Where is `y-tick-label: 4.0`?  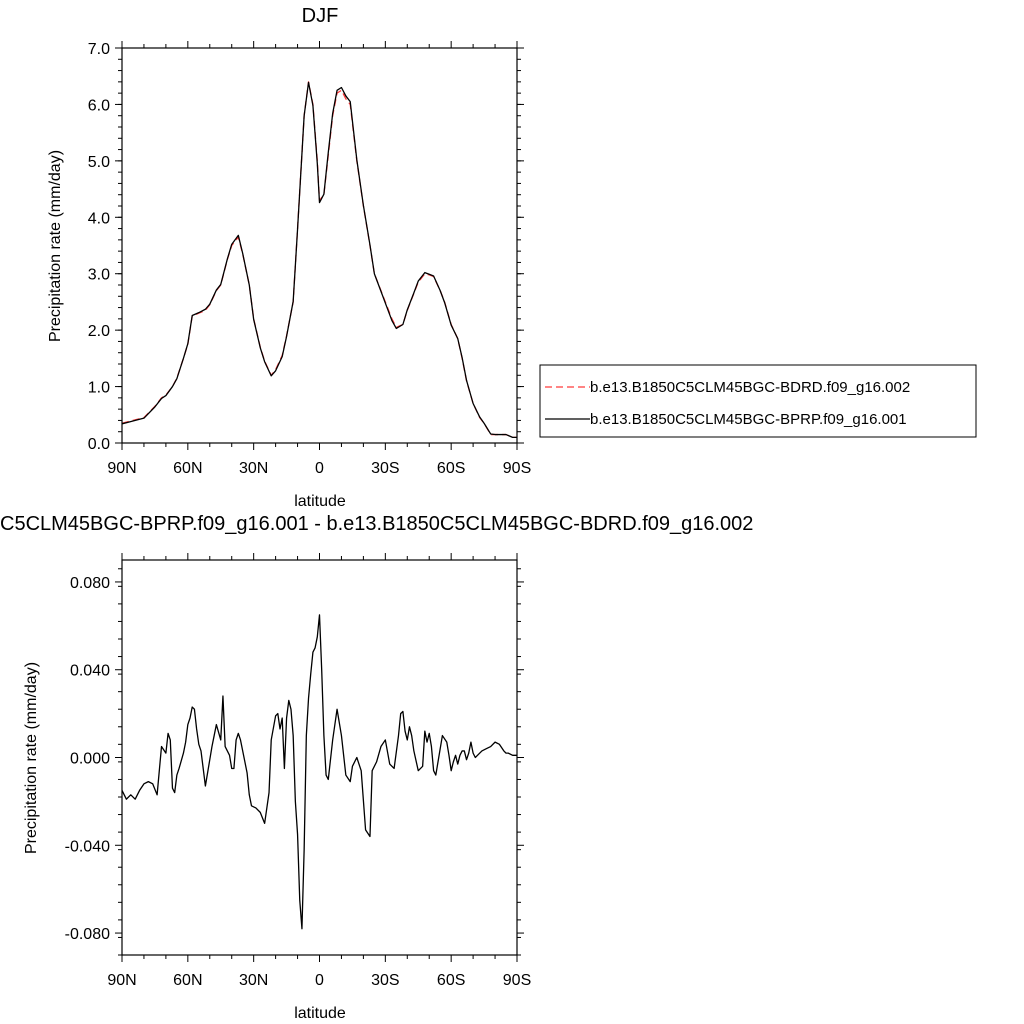 y-tick-label: 4.0 is located at coordinates (99, 218).